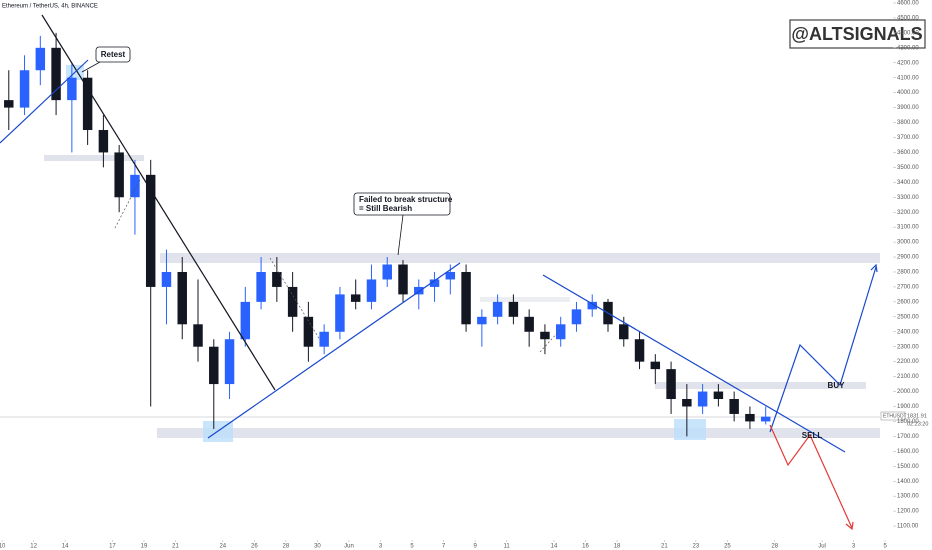  Describe the element at coordinates (406, 199) in the screenshot. I see `annotation: Failed to break structure` at that location.